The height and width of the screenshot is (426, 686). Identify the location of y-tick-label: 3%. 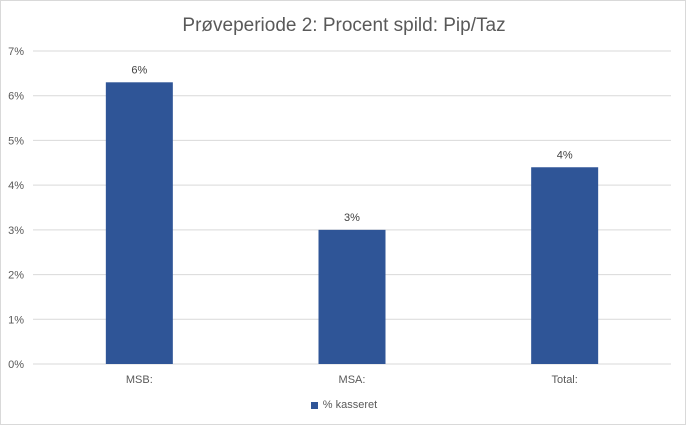
(16, 231).